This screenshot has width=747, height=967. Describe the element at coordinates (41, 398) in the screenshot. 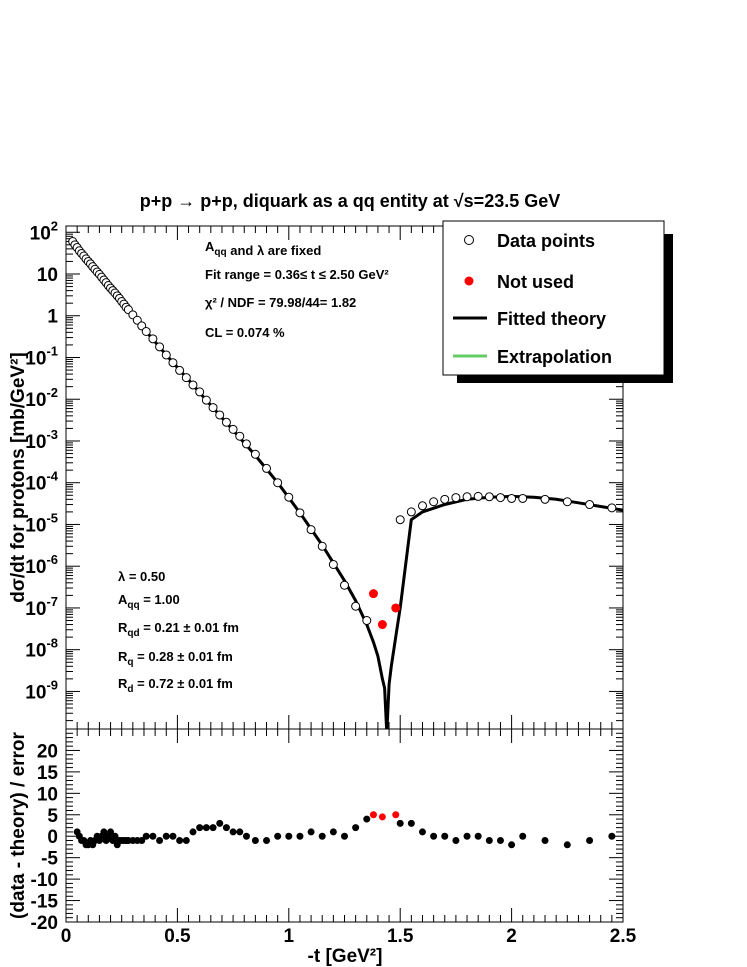

I see `y-tick-label: 10⁻²` at that location.